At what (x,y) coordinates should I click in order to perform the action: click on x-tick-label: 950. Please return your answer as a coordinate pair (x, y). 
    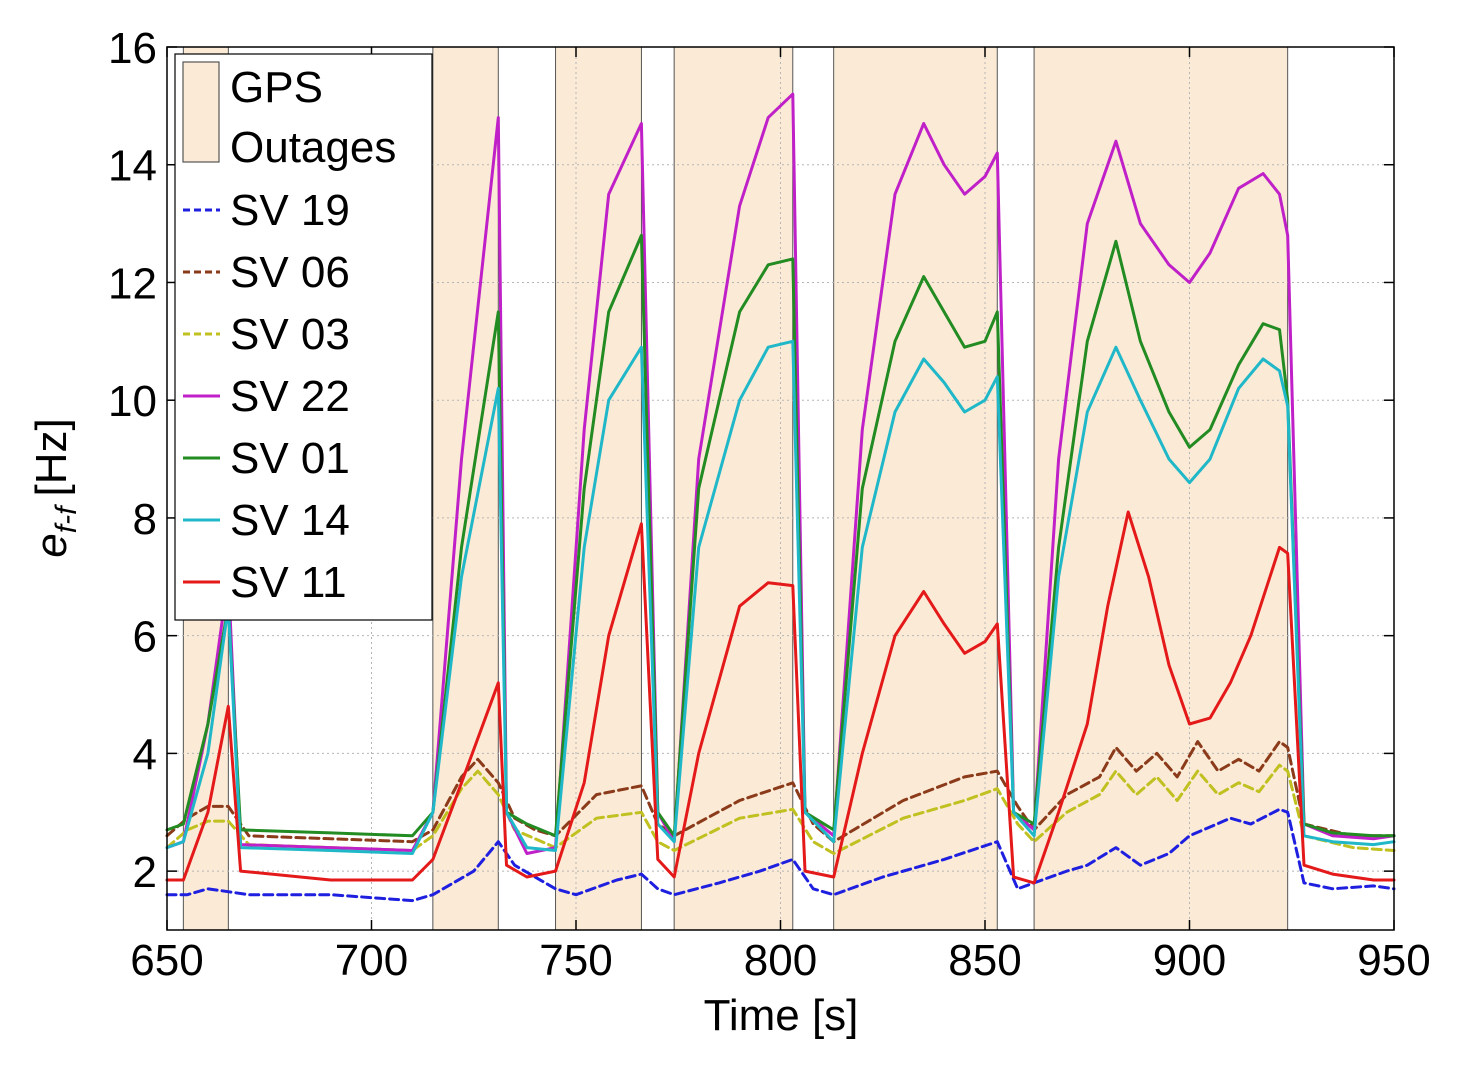
    Looking at the image, I should click on (1393, 960).